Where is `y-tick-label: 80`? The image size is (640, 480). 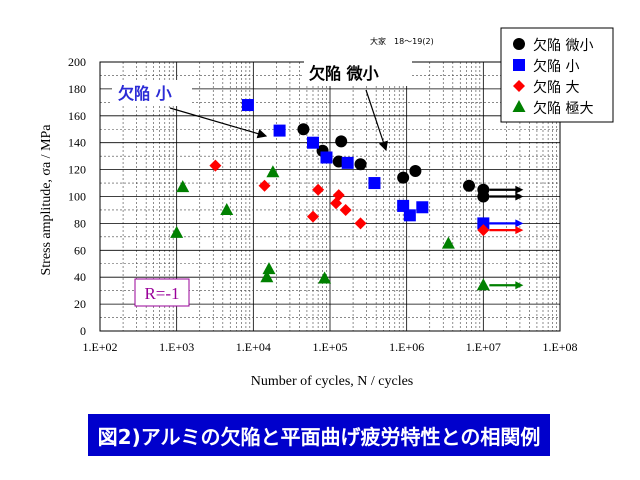 y-tick-label: 80 is located at coordinates (80, 223).